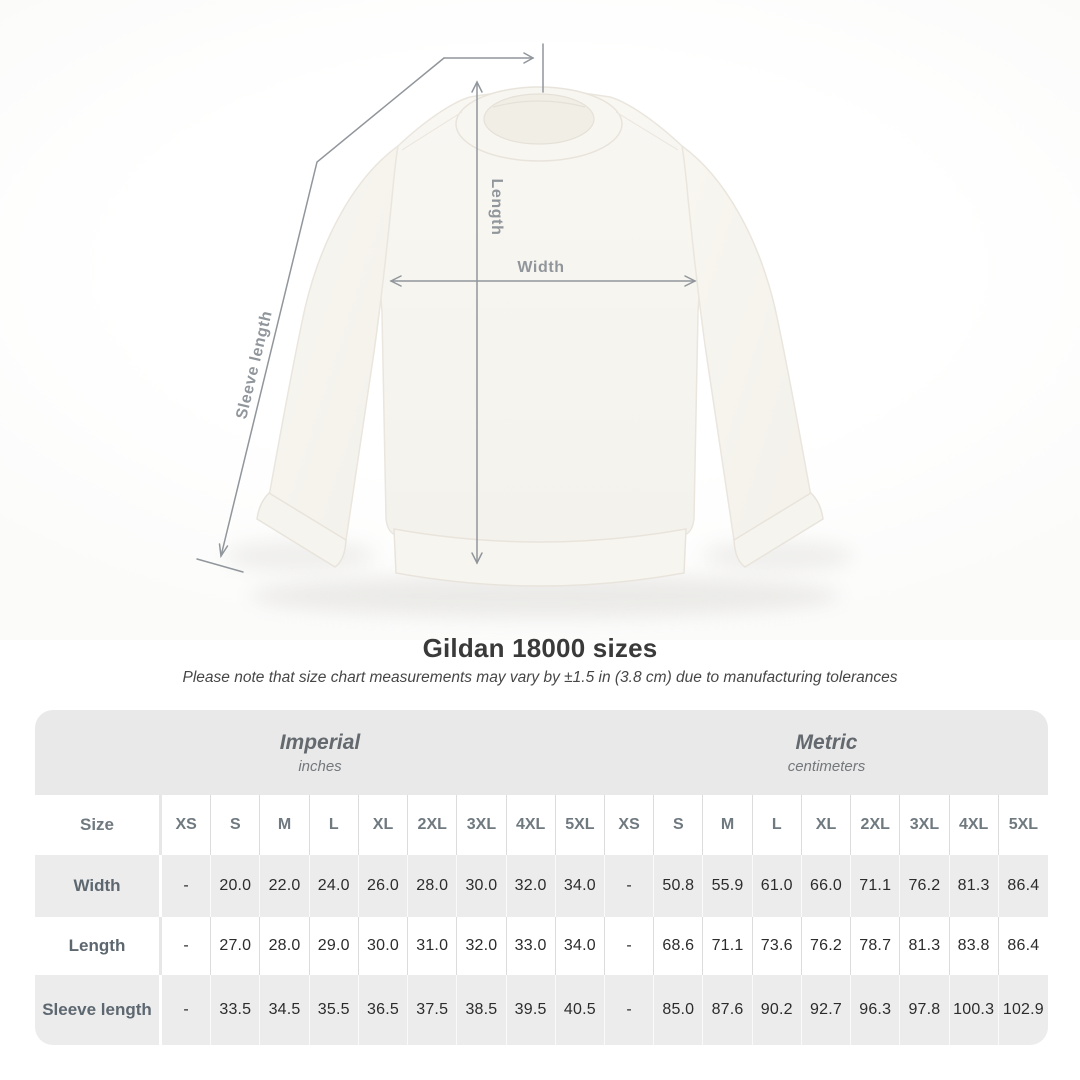  I want to click on width-right-arrowhead, so click(690, 281).